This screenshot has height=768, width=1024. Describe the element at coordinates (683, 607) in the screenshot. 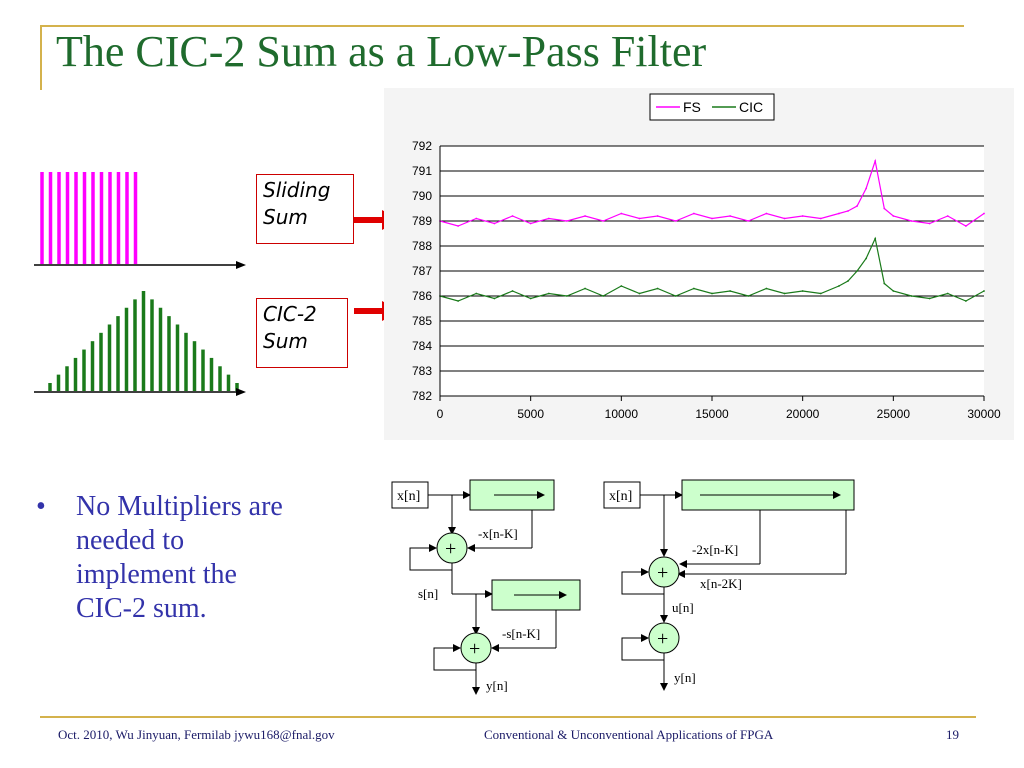

I see `right-u-label: u[n]` at that location.